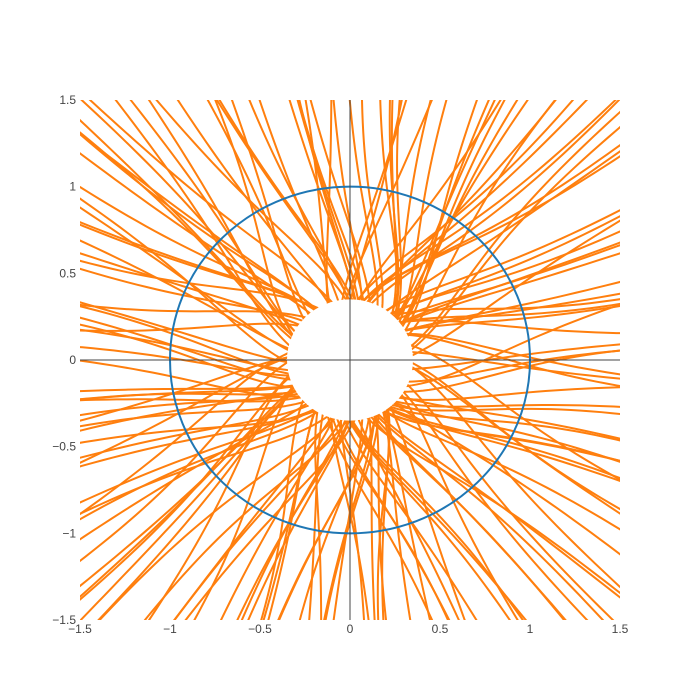 Image resolution: width=700 pixels, height=700 pixels. Describe the element at coordinates (440, 629) in the screenshot. I see `x-tick-label: 0.5` at that location.